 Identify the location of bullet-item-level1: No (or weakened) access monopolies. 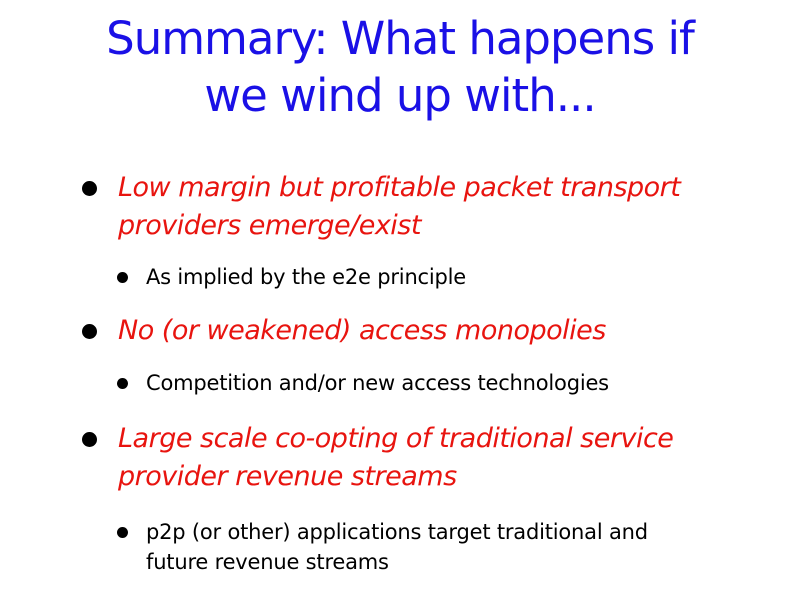
(344, 331).